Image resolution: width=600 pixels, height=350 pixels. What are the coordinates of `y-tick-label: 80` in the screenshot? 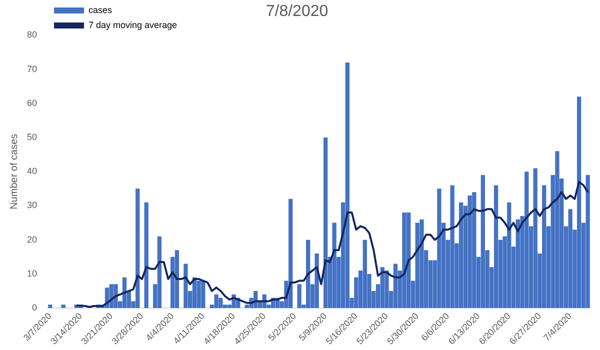 It's located at (32, 35).